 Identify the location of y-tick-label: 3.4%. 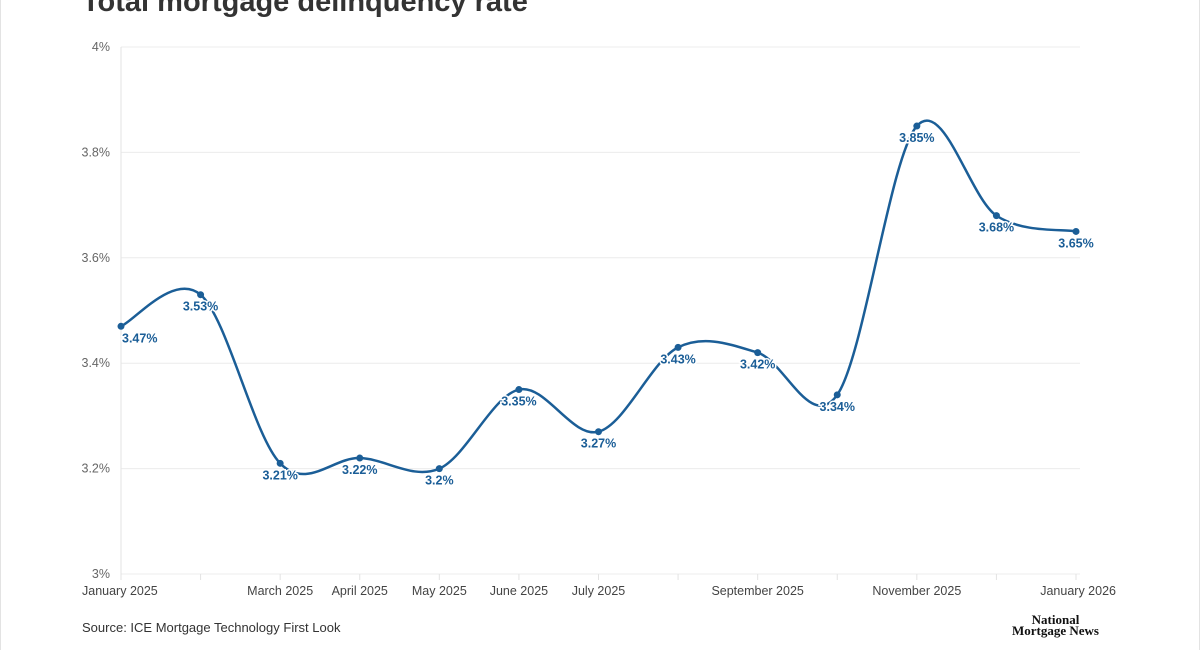
(96, 363).